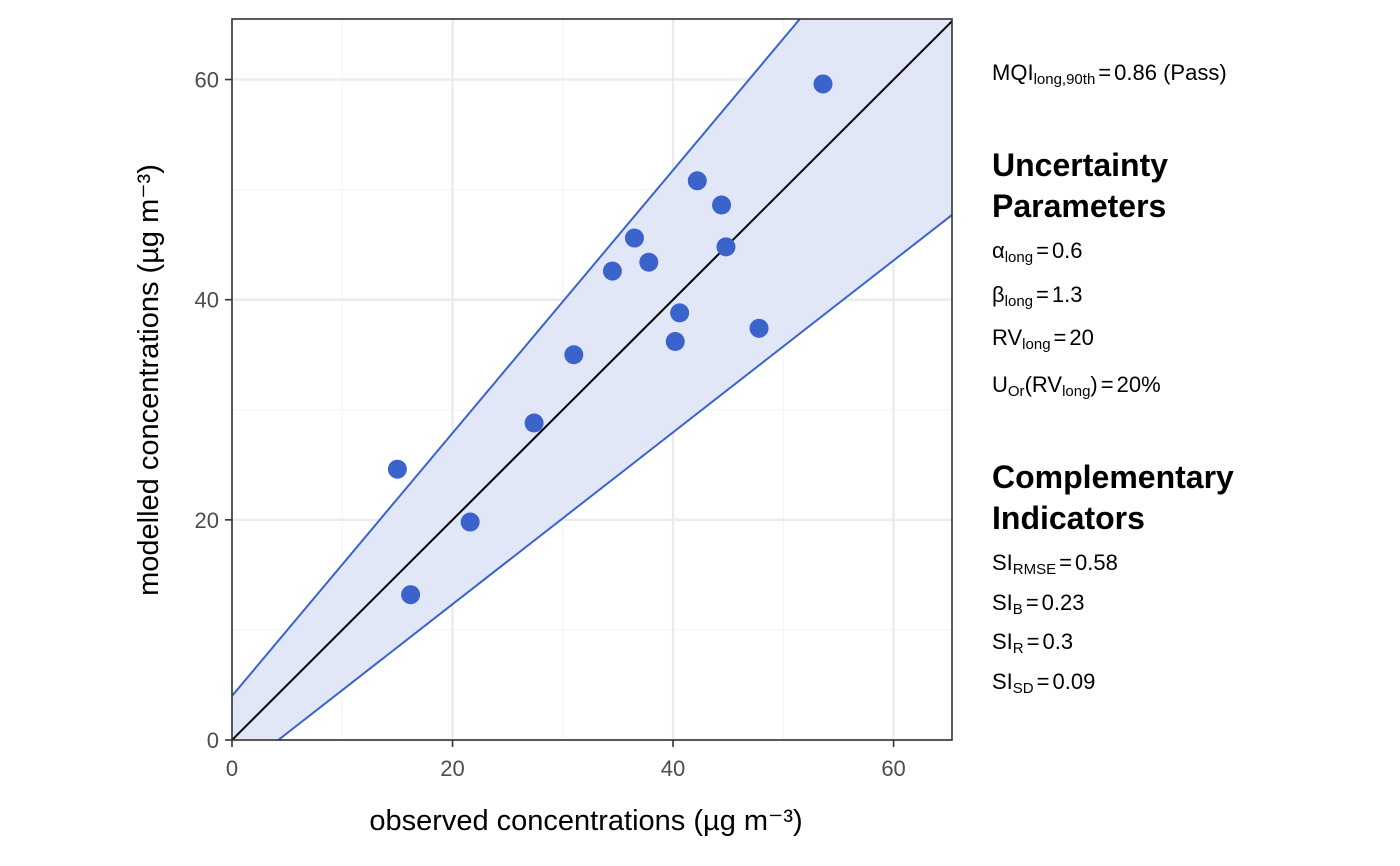  Describe the element at coordinates (1079, 206) in the screenshot. I see `uncertainty-heading-line2: Parameters` at that location.